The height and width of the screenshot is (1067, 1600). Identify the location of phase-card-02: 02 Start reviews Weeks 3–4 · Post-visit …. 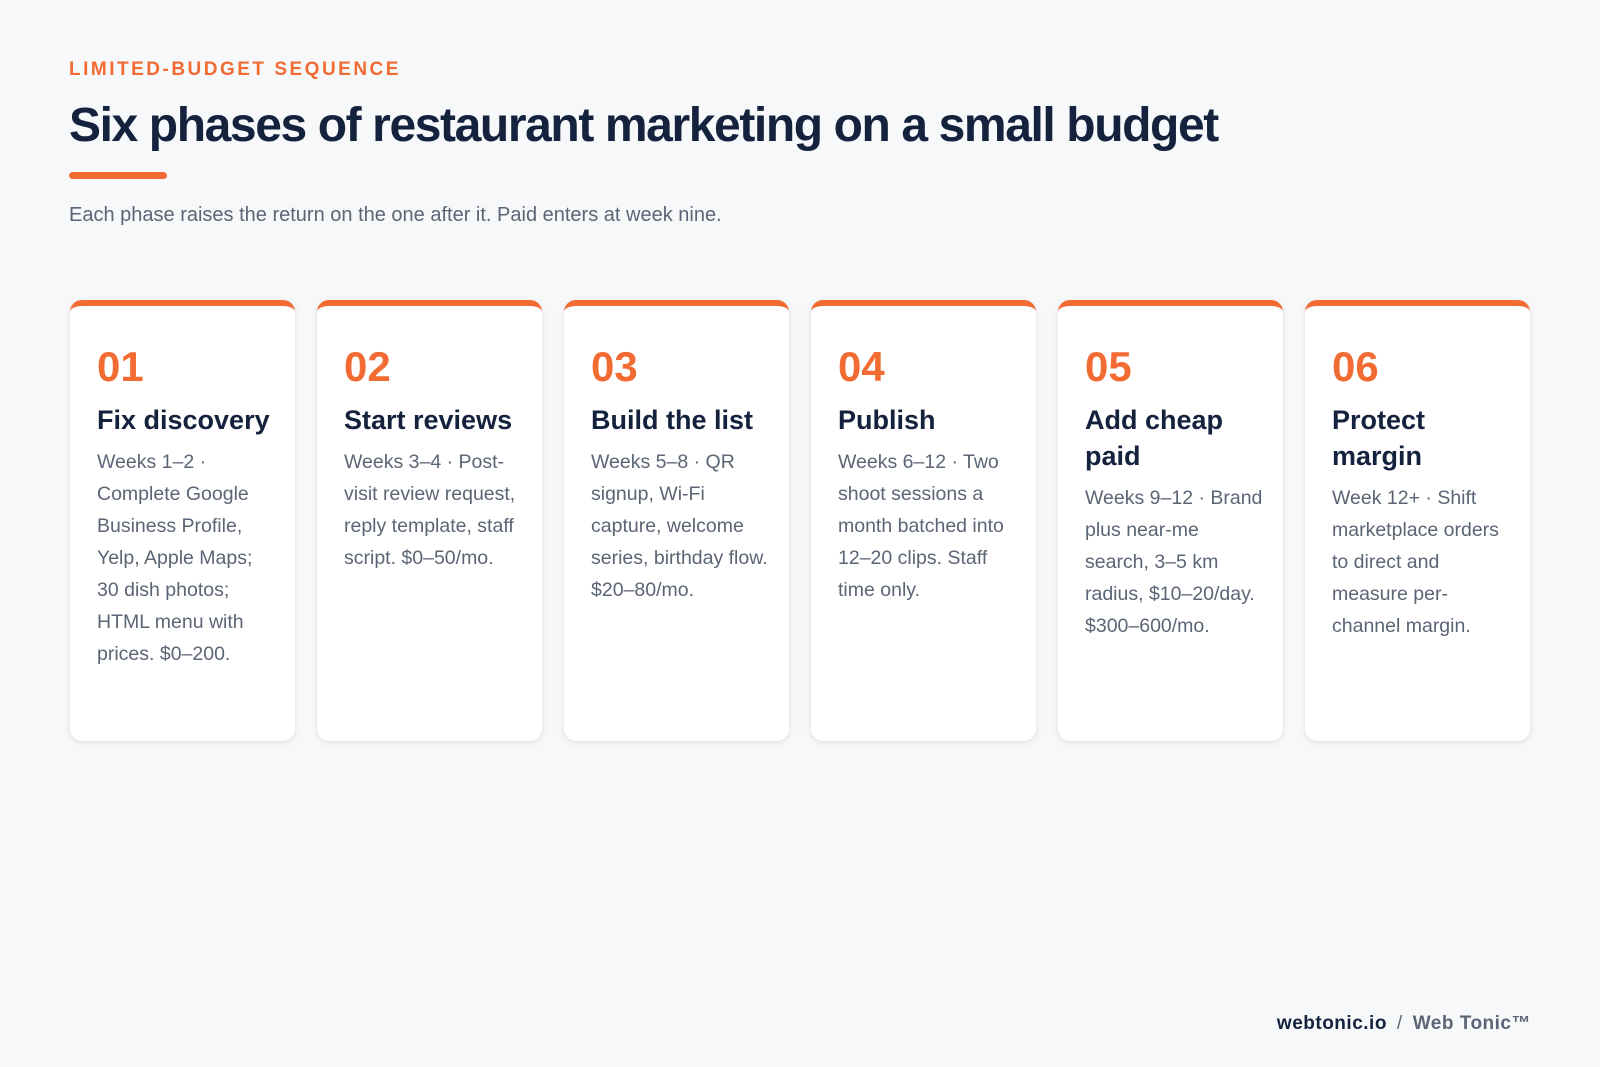
(429, 520).